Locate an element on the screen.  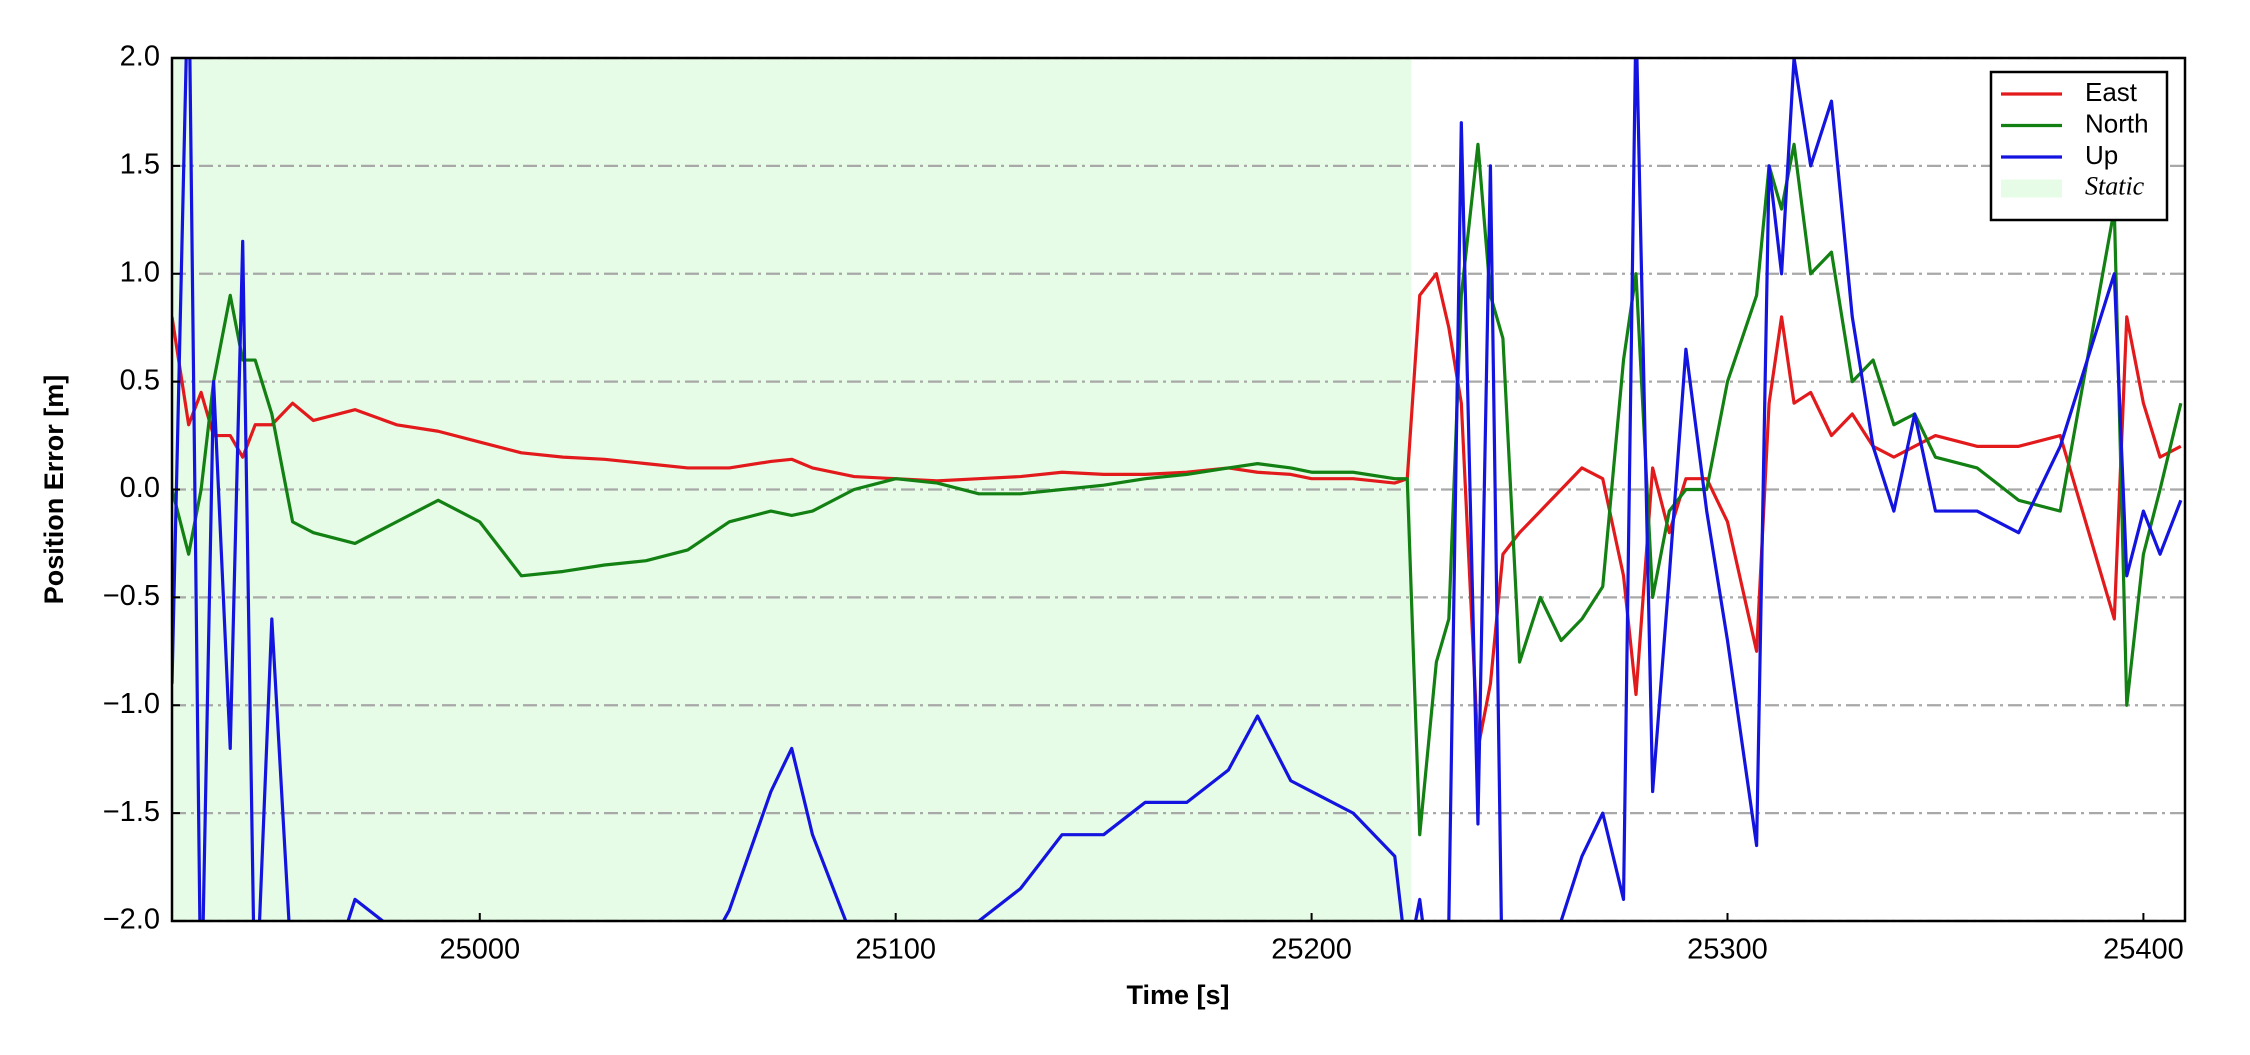
legend-label: East is located at coordinates (2111, 92).